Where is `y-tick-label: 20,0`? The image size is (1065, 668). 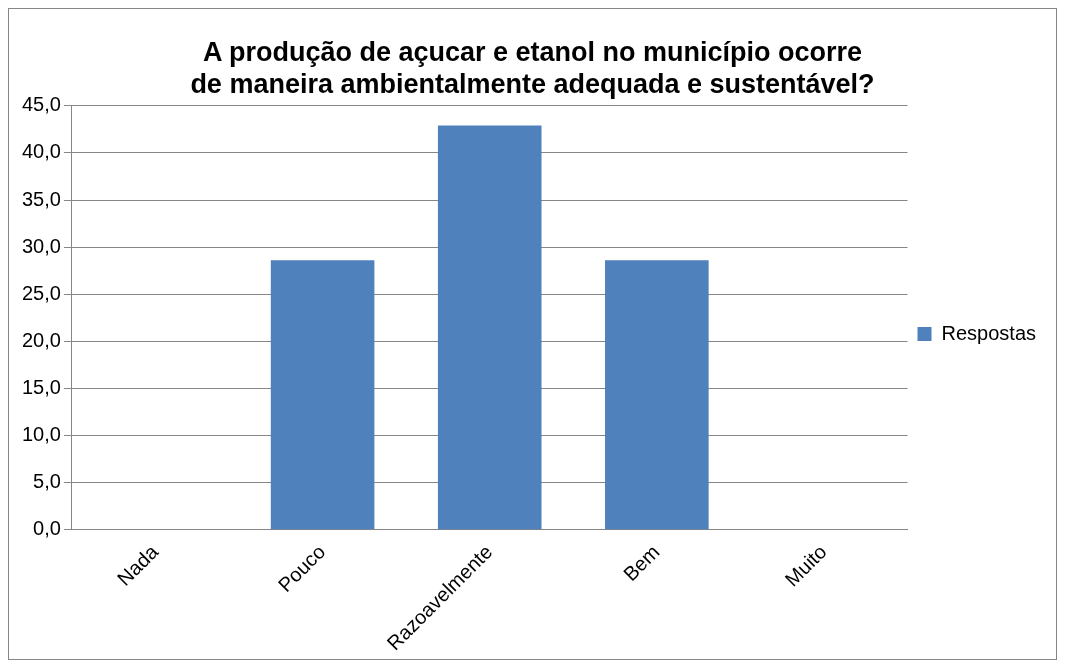
y-tick-label: 20,0 is located at coordinates (41, 339).